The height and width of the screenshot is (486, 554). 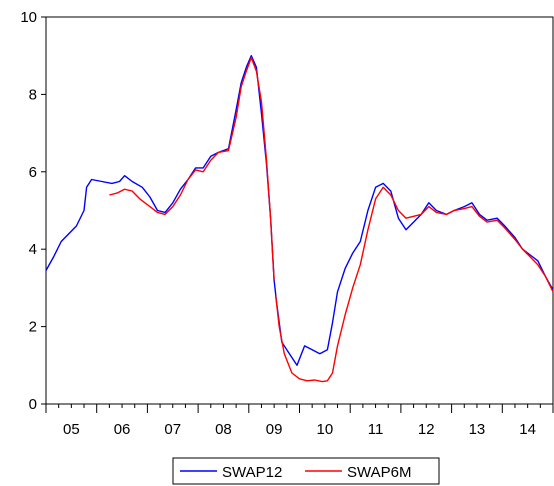 What do you see at coordinates (379, 472) in the screenshot?
I see `legend-label-swap6m: SWAP6M` at bounding box center [379, 472].